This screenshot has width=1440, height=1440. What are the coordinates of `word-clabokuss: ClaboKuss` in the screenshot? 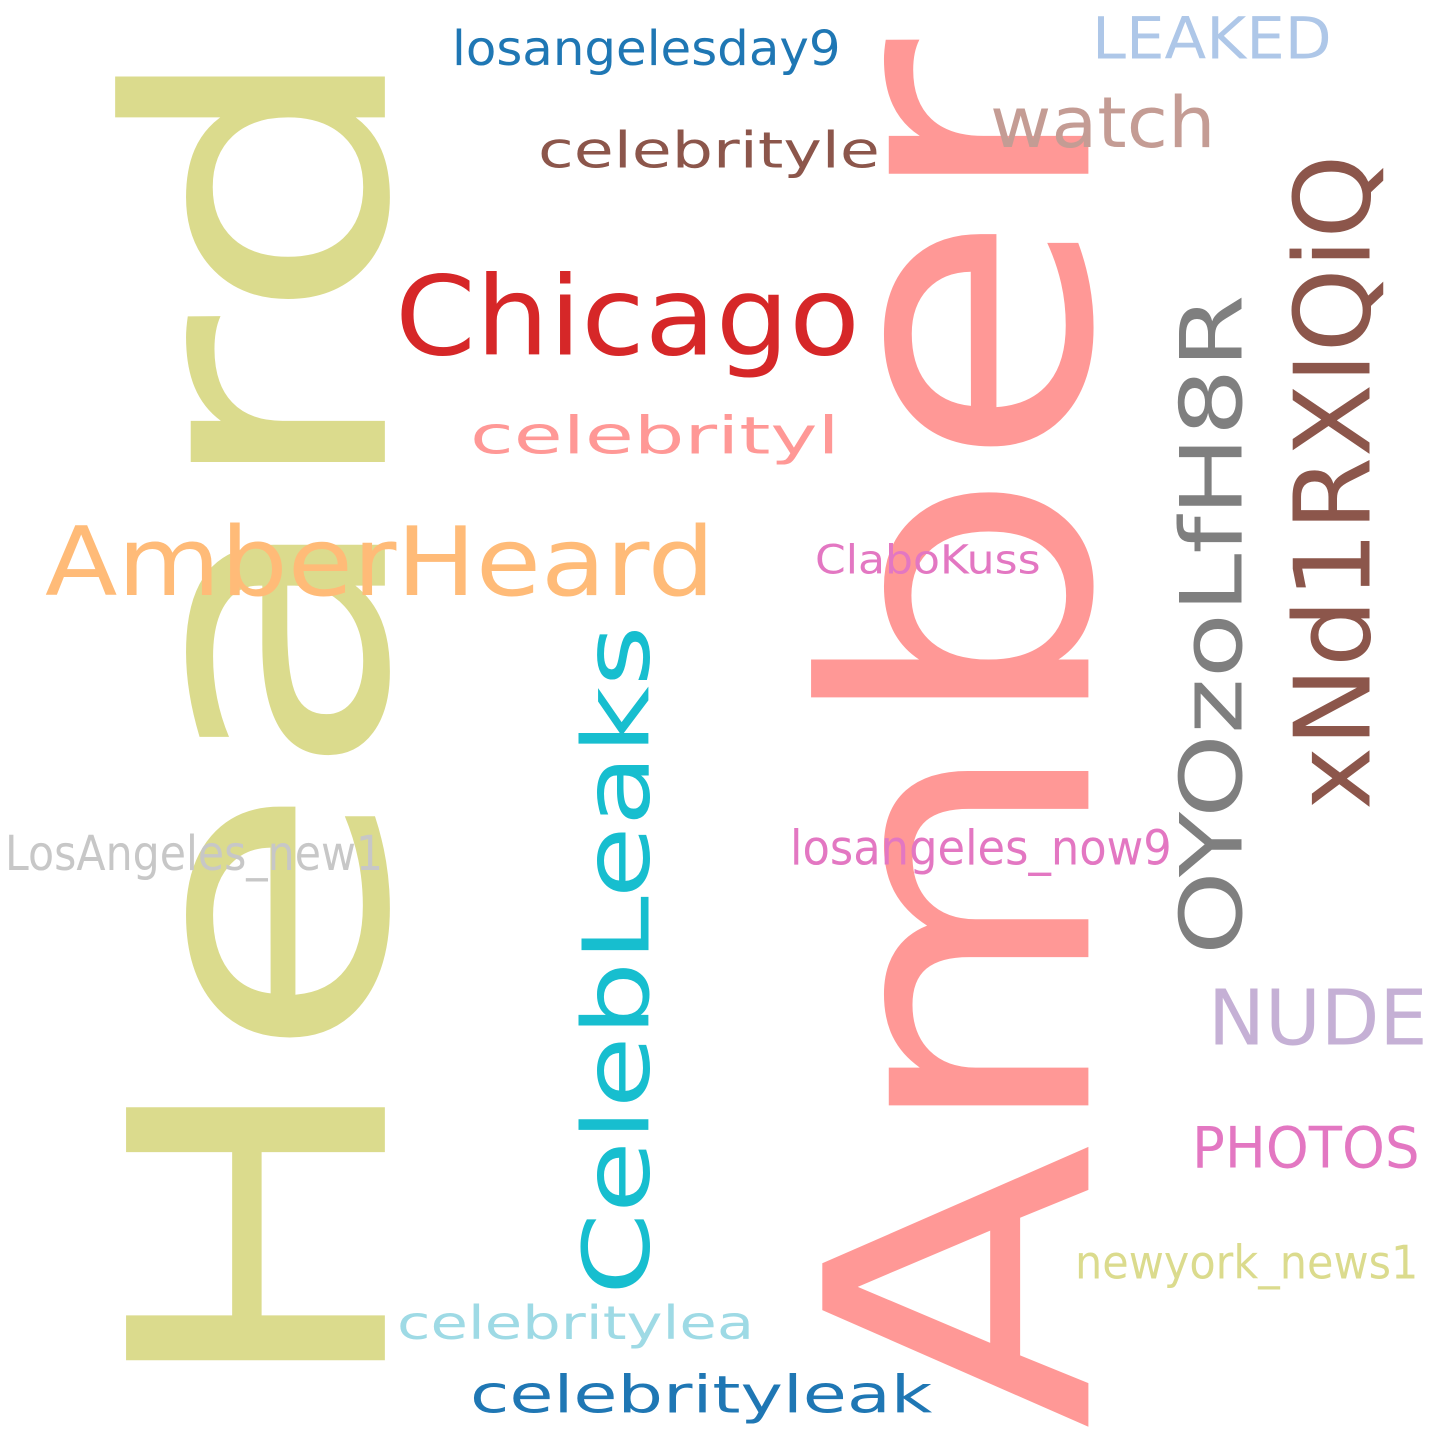 It's located at (928, 560).